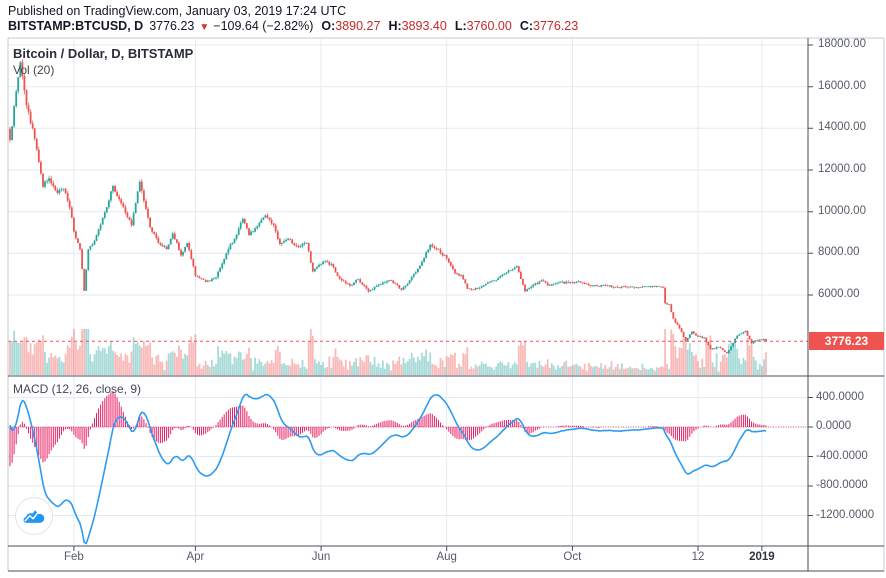  I want to click on tradingview-logo-button, so click(34, 516).